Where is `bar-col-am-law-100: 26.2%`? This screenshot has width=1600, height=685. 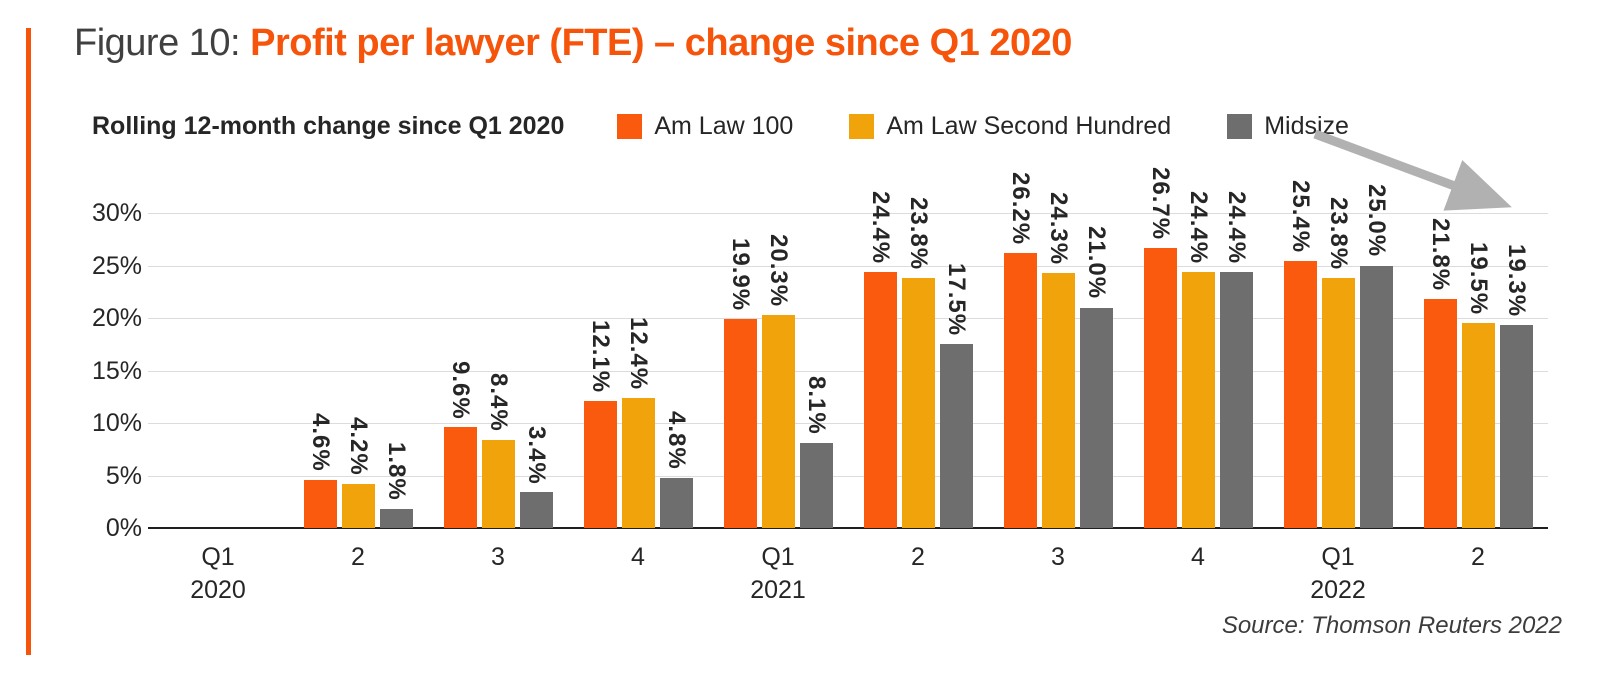
bar-col-am-law-100: 26.2% is located at coordinates (1020, 349).